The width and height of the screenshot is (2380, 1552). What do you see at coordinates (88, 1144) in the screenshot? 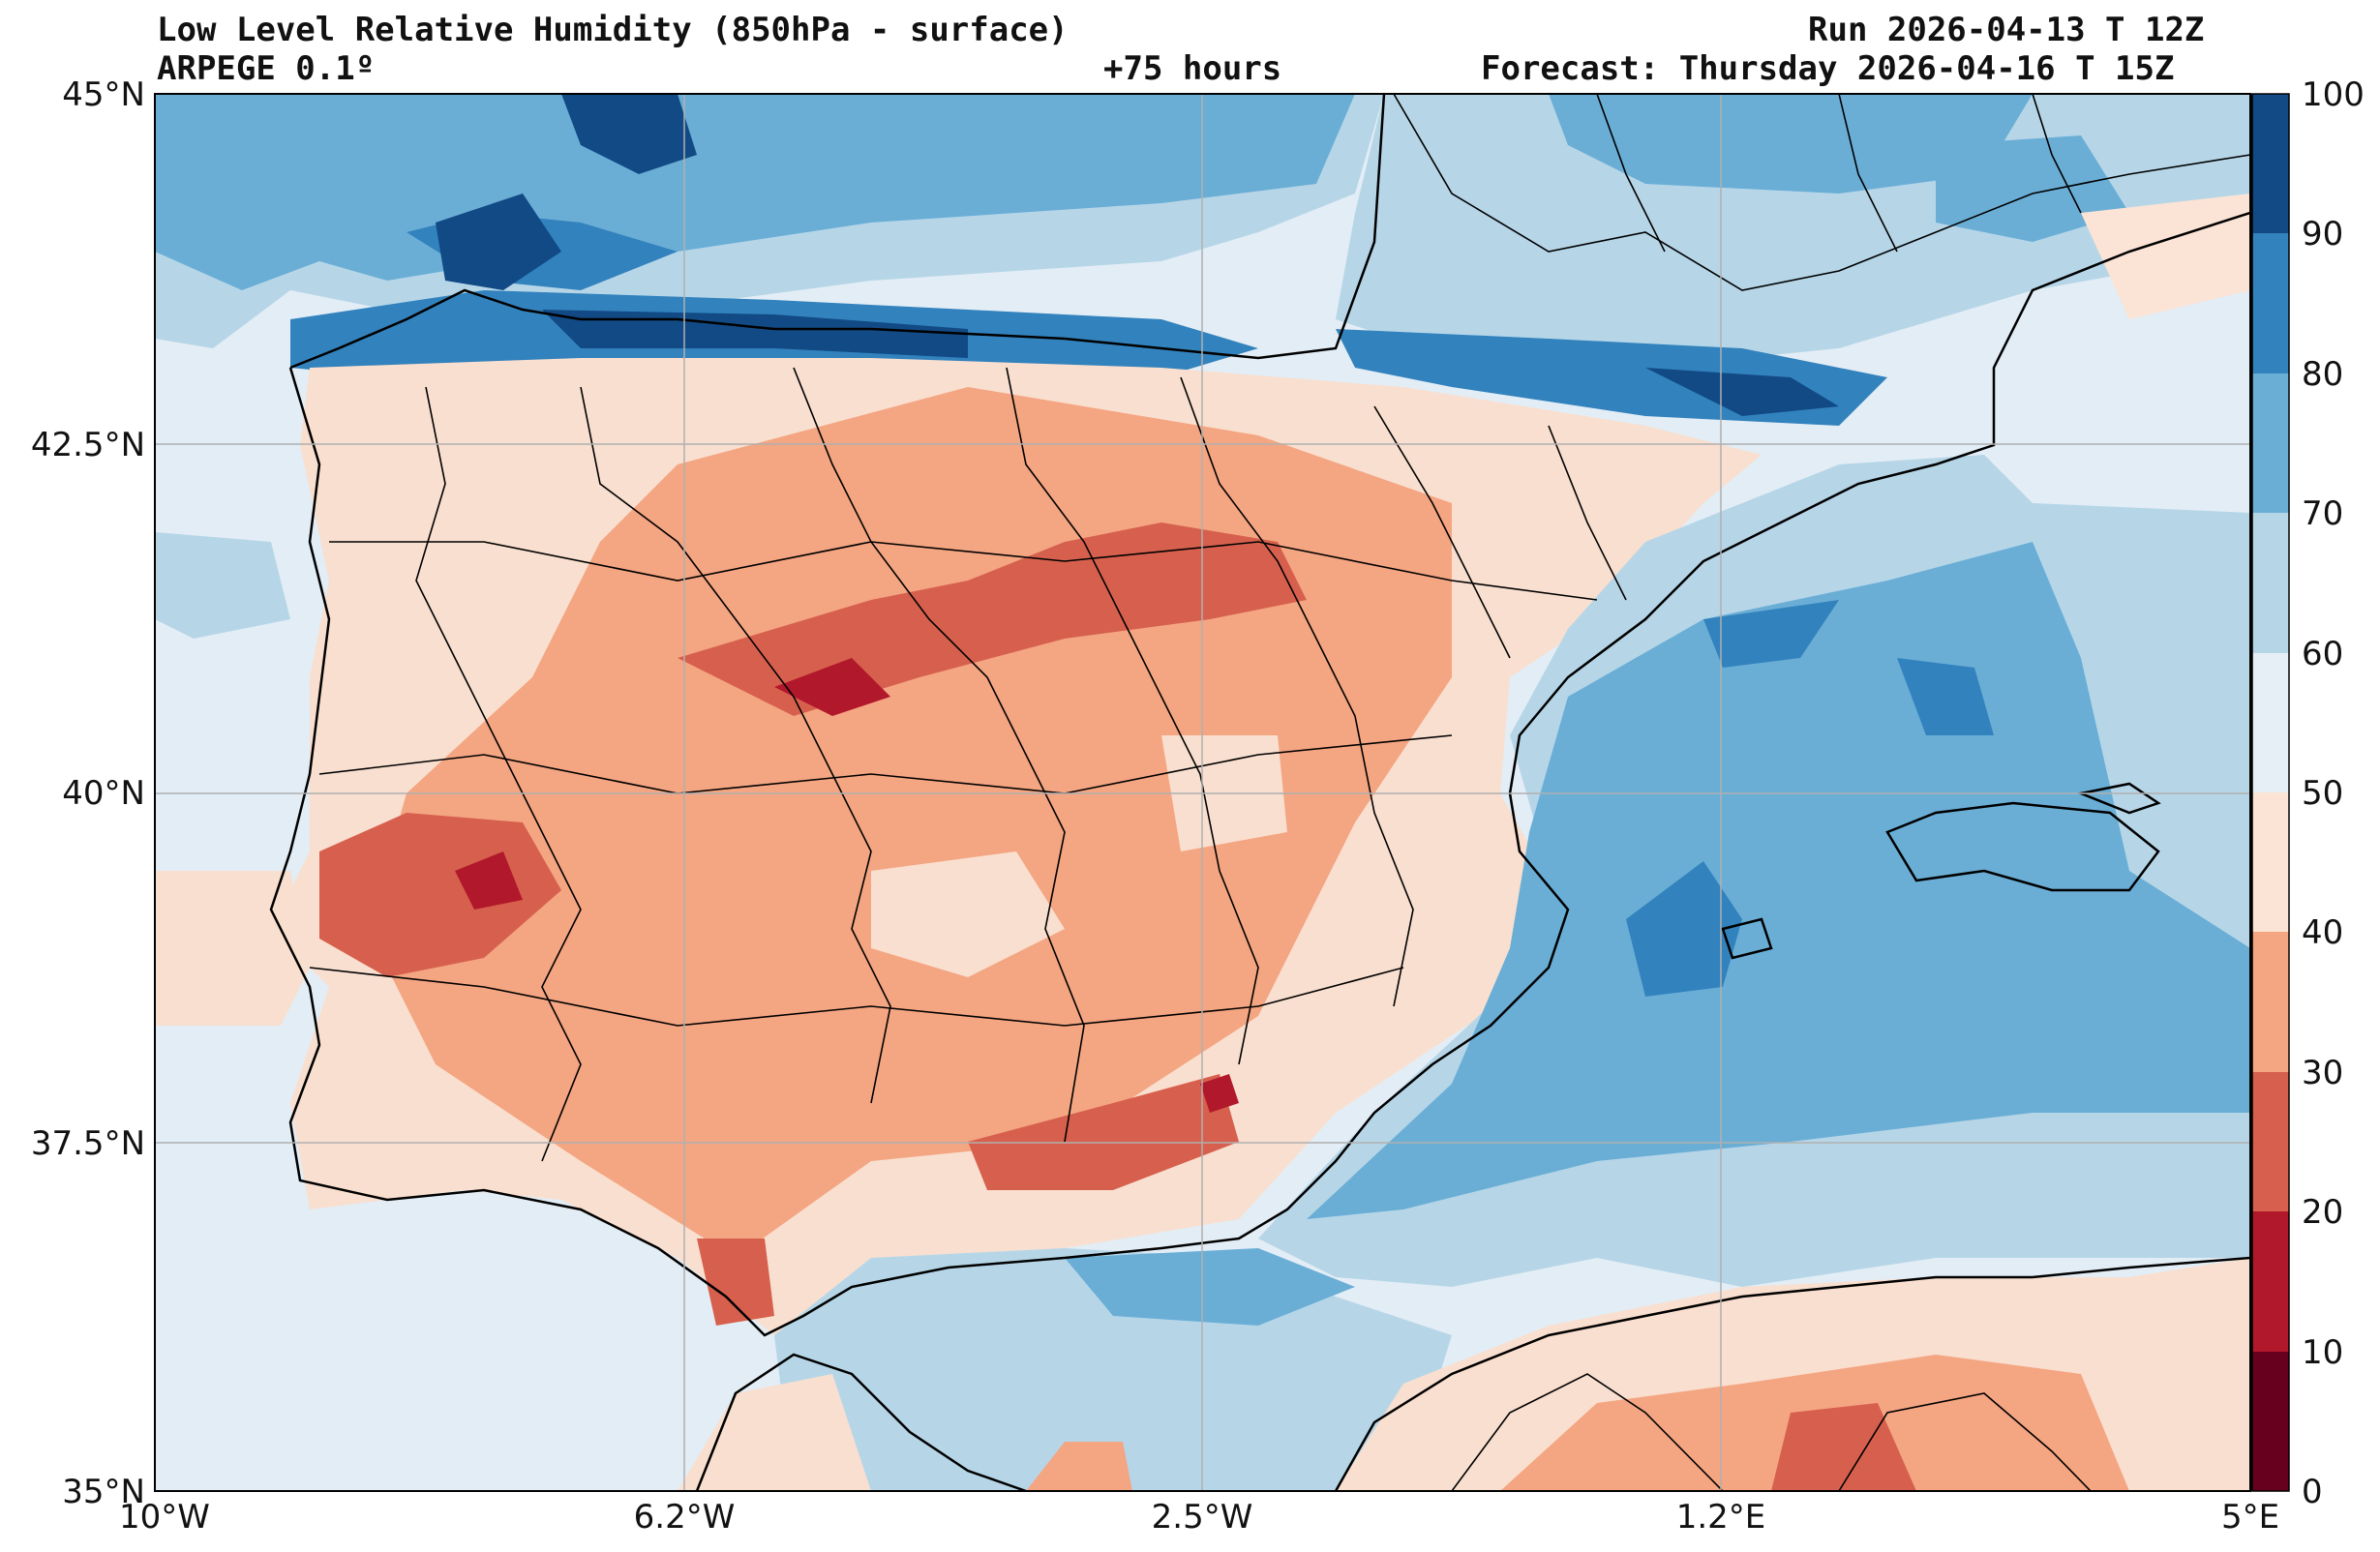
I see `lat-tick-37-5n: 37.5°N` at bounding box center [88, 1144].